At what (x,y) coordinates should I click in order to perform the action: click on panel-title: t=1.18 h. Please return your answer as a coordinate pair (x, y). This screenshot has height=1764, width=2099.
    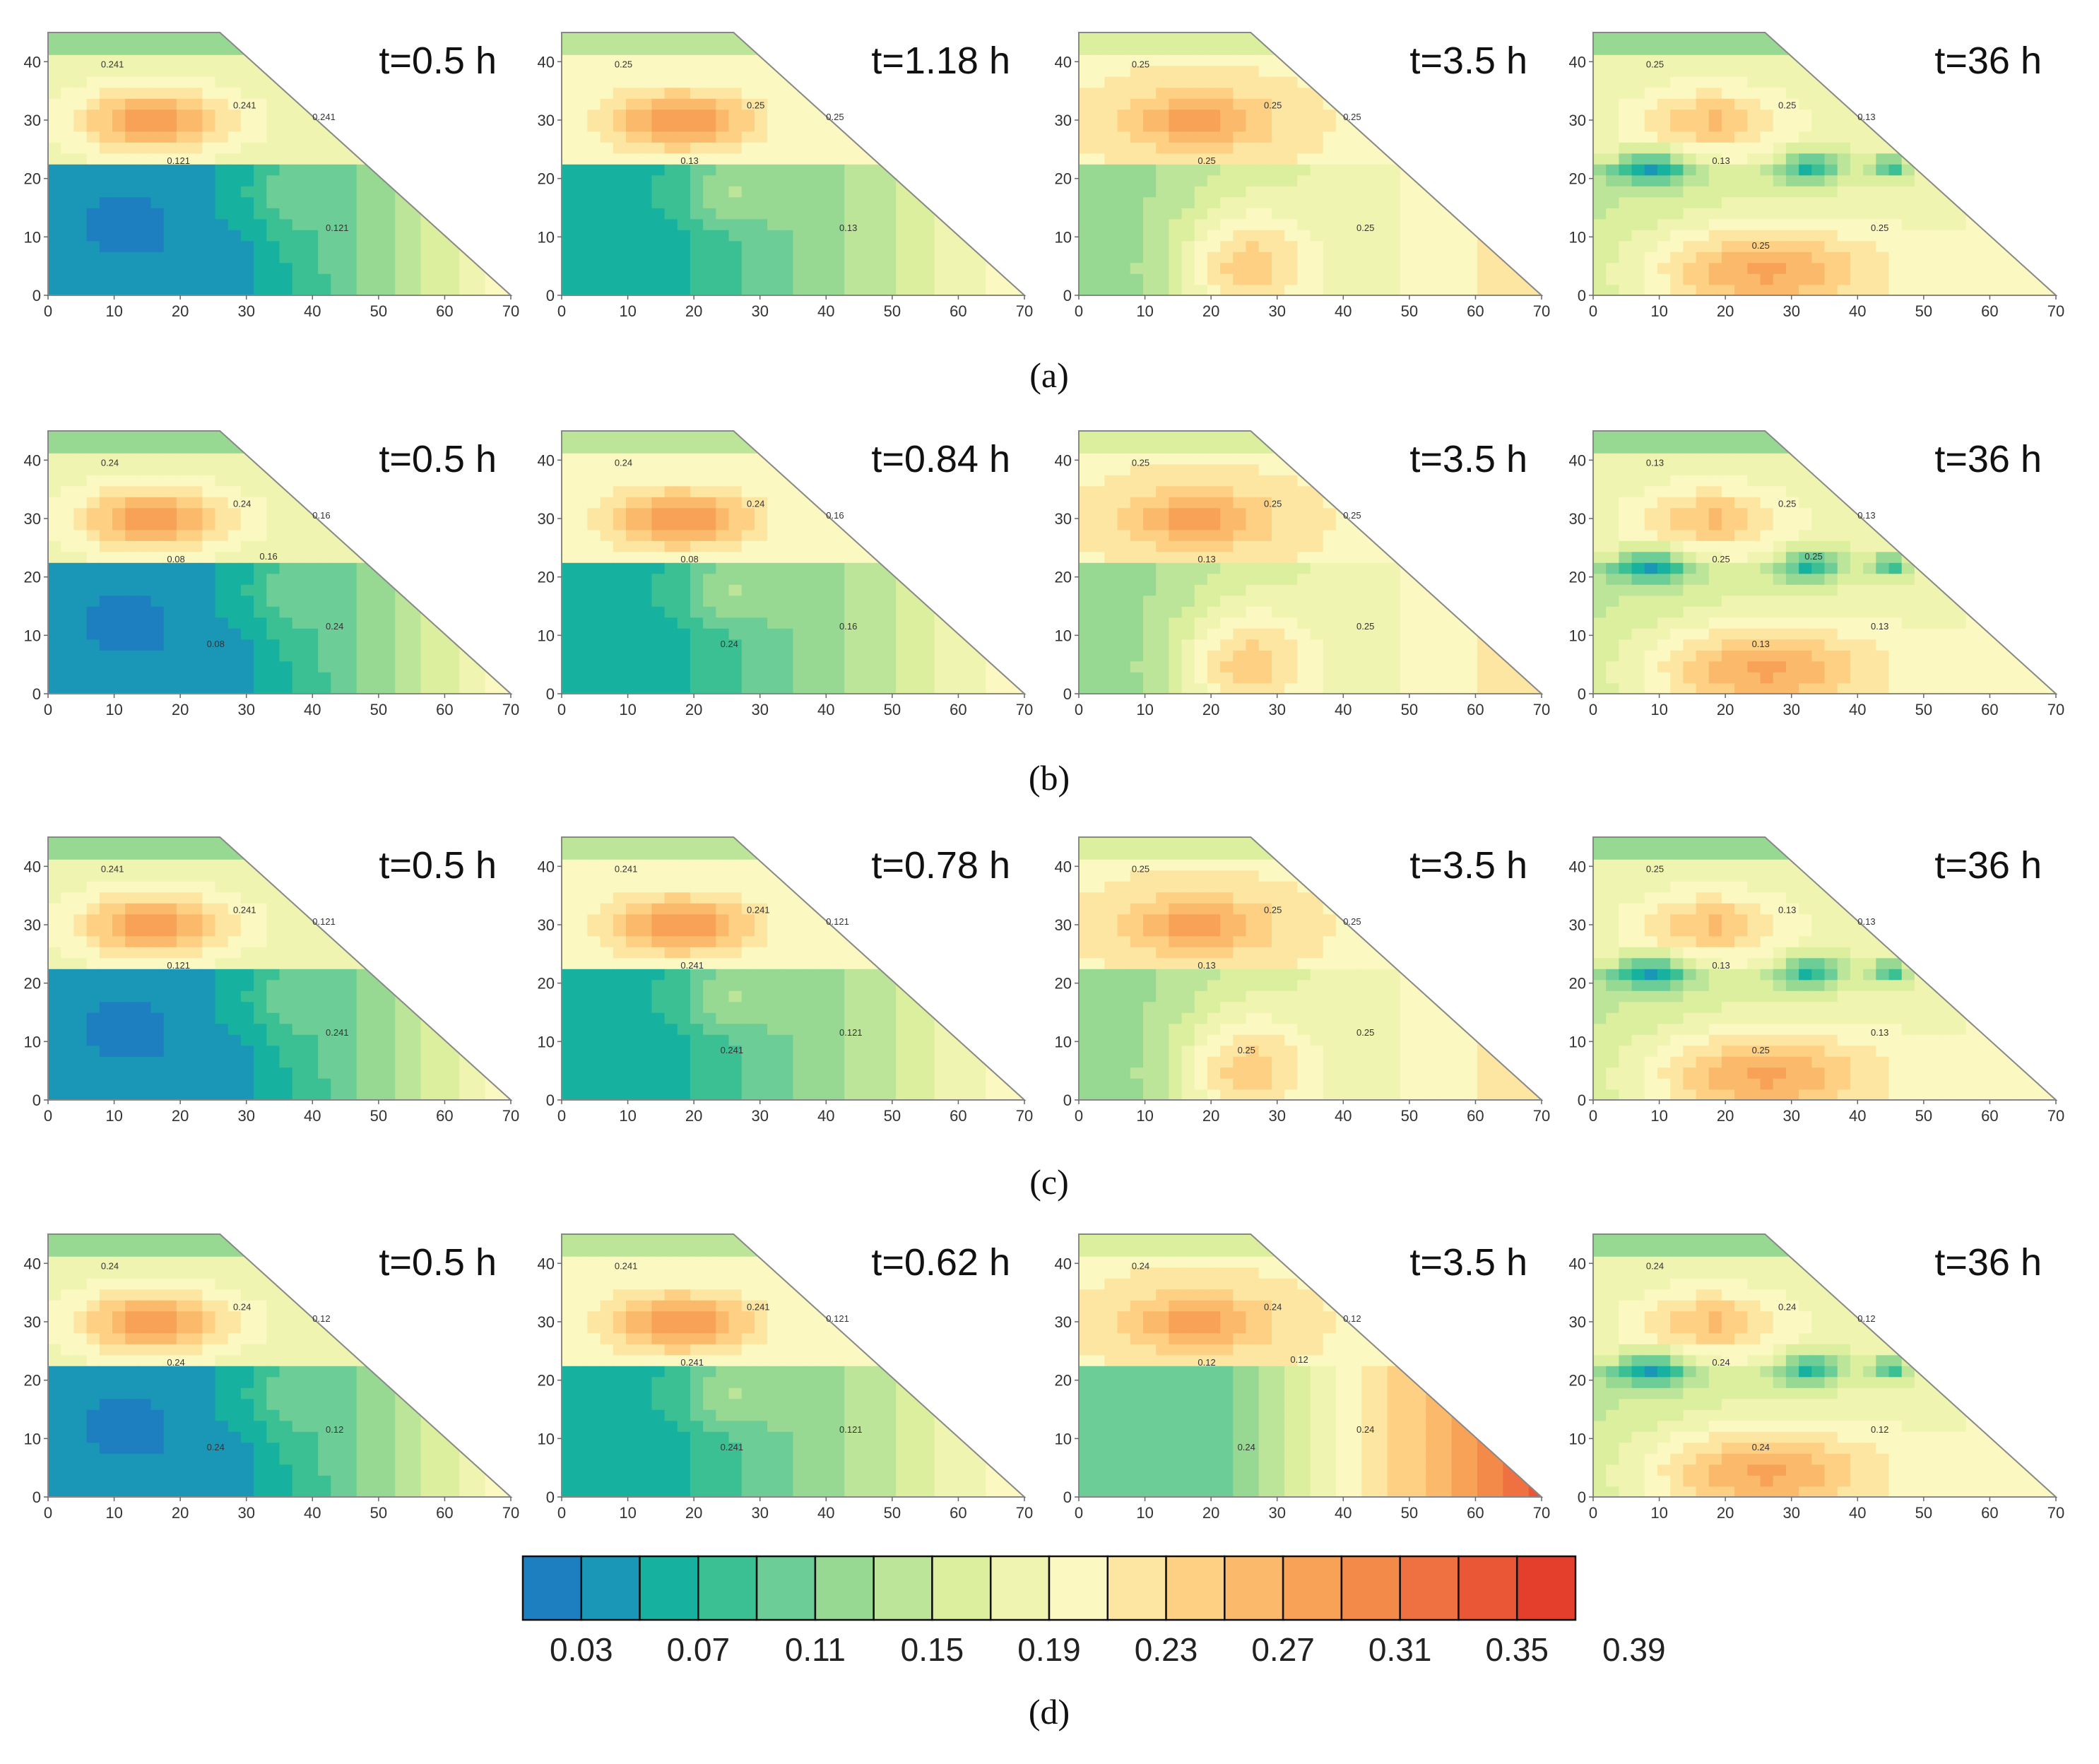
    Looking at the image, I should click on (941, 61).